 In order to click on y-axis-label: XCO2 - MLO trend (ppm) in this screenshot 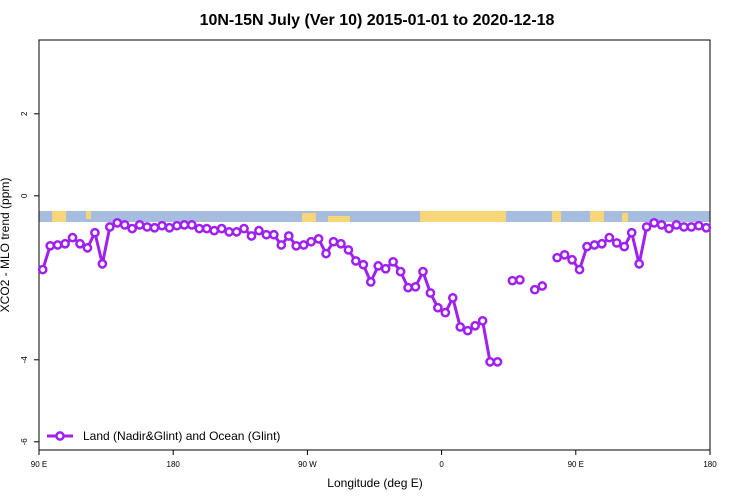, I will do `click(6, 245)`.